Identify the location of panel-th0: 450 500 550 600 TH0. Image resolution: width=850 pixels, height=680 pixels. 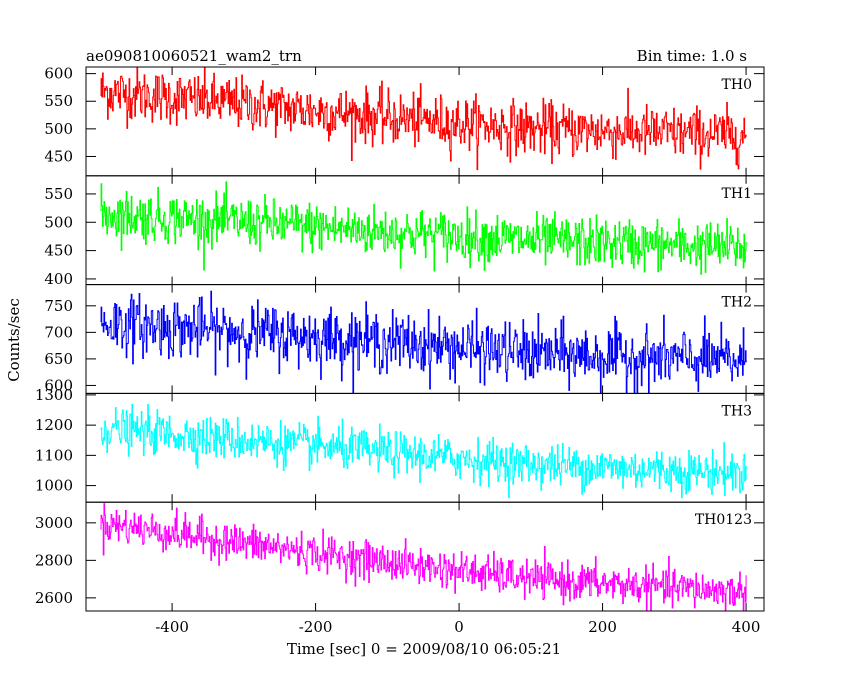
(404, 121).